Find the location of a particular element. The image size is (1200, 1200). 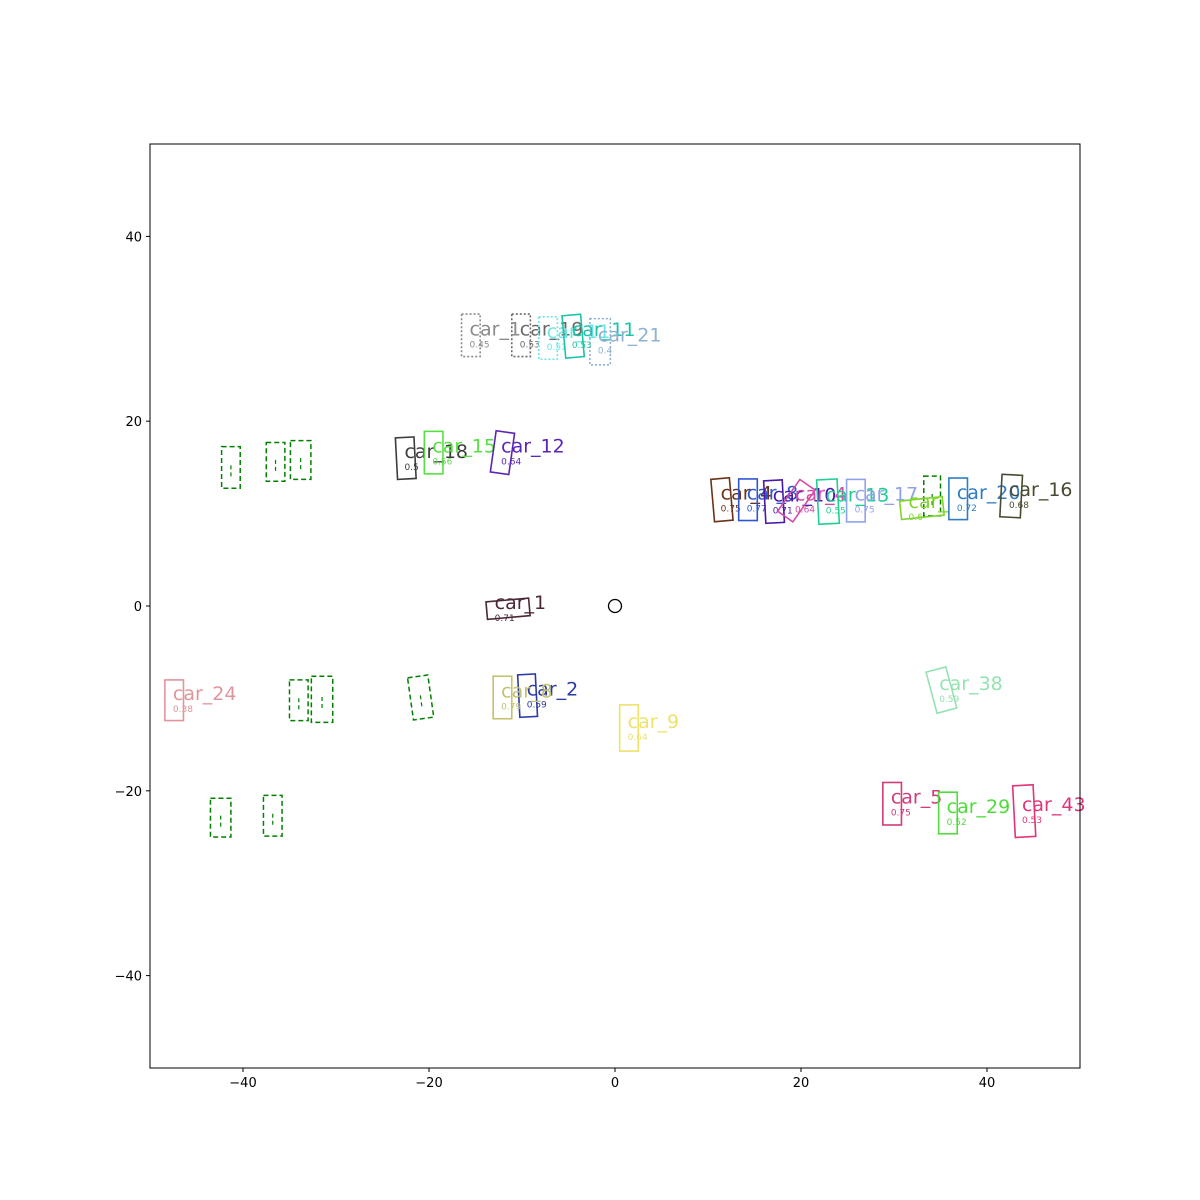

x-tick-label: −20 is located at coordinates (428, 1083).